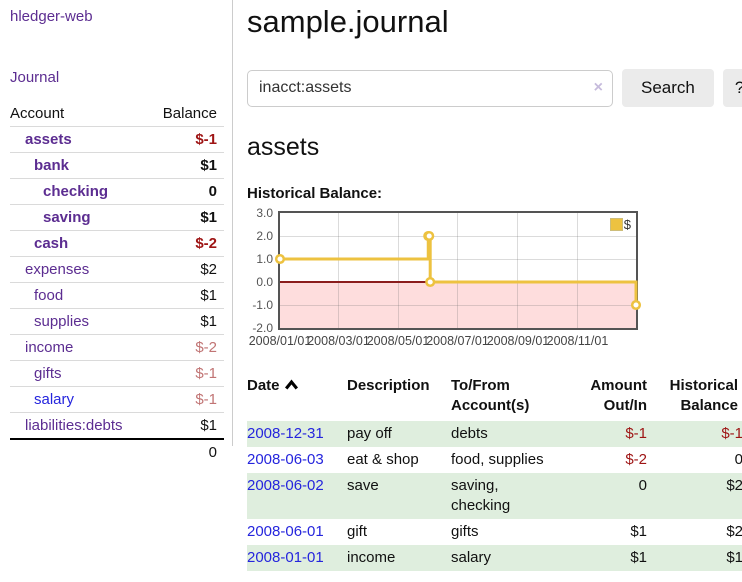 This screenshot has width=742, height=582. Describe the element at coordinates (35, 77) in the screenshot. I see `nav-journal-link: Journal` at that location.